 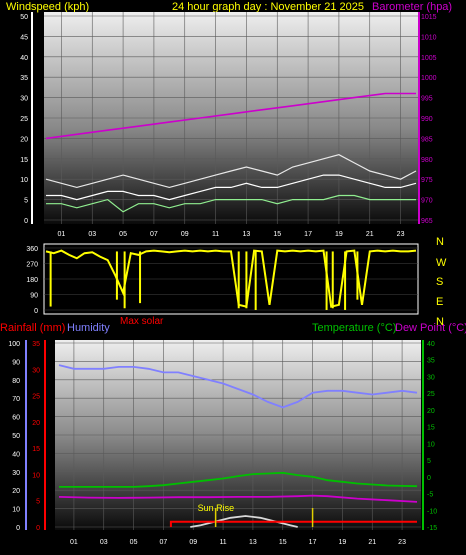 What do you see at coordinates (36, 344) in the screenshot?
I see `rain-tick-label: 35` at bounding box center [36, 344].